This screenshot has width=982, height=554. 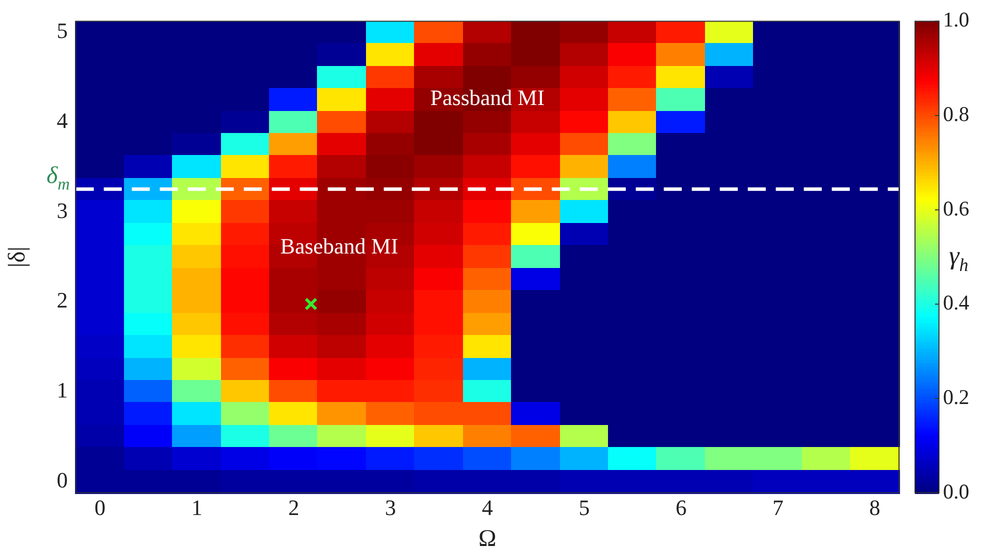 What do you see at coordinates (100, 507) in the screenshot?
I see `x-tick-label: 0` at bounding box center [100, 507].